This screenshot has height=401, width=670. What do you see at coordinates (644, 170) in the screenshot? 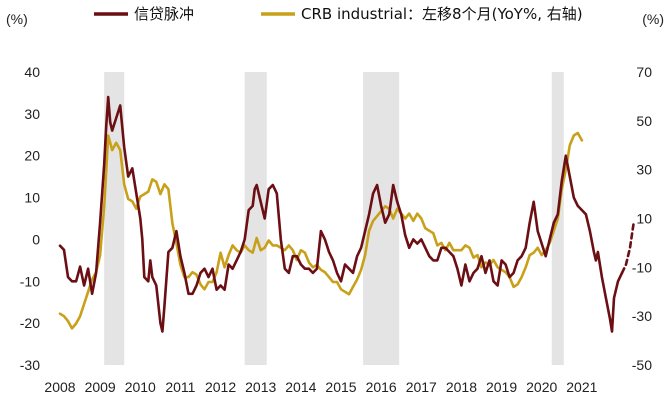
I see `right-tick-label: 30` at bounding box center [644, 170].